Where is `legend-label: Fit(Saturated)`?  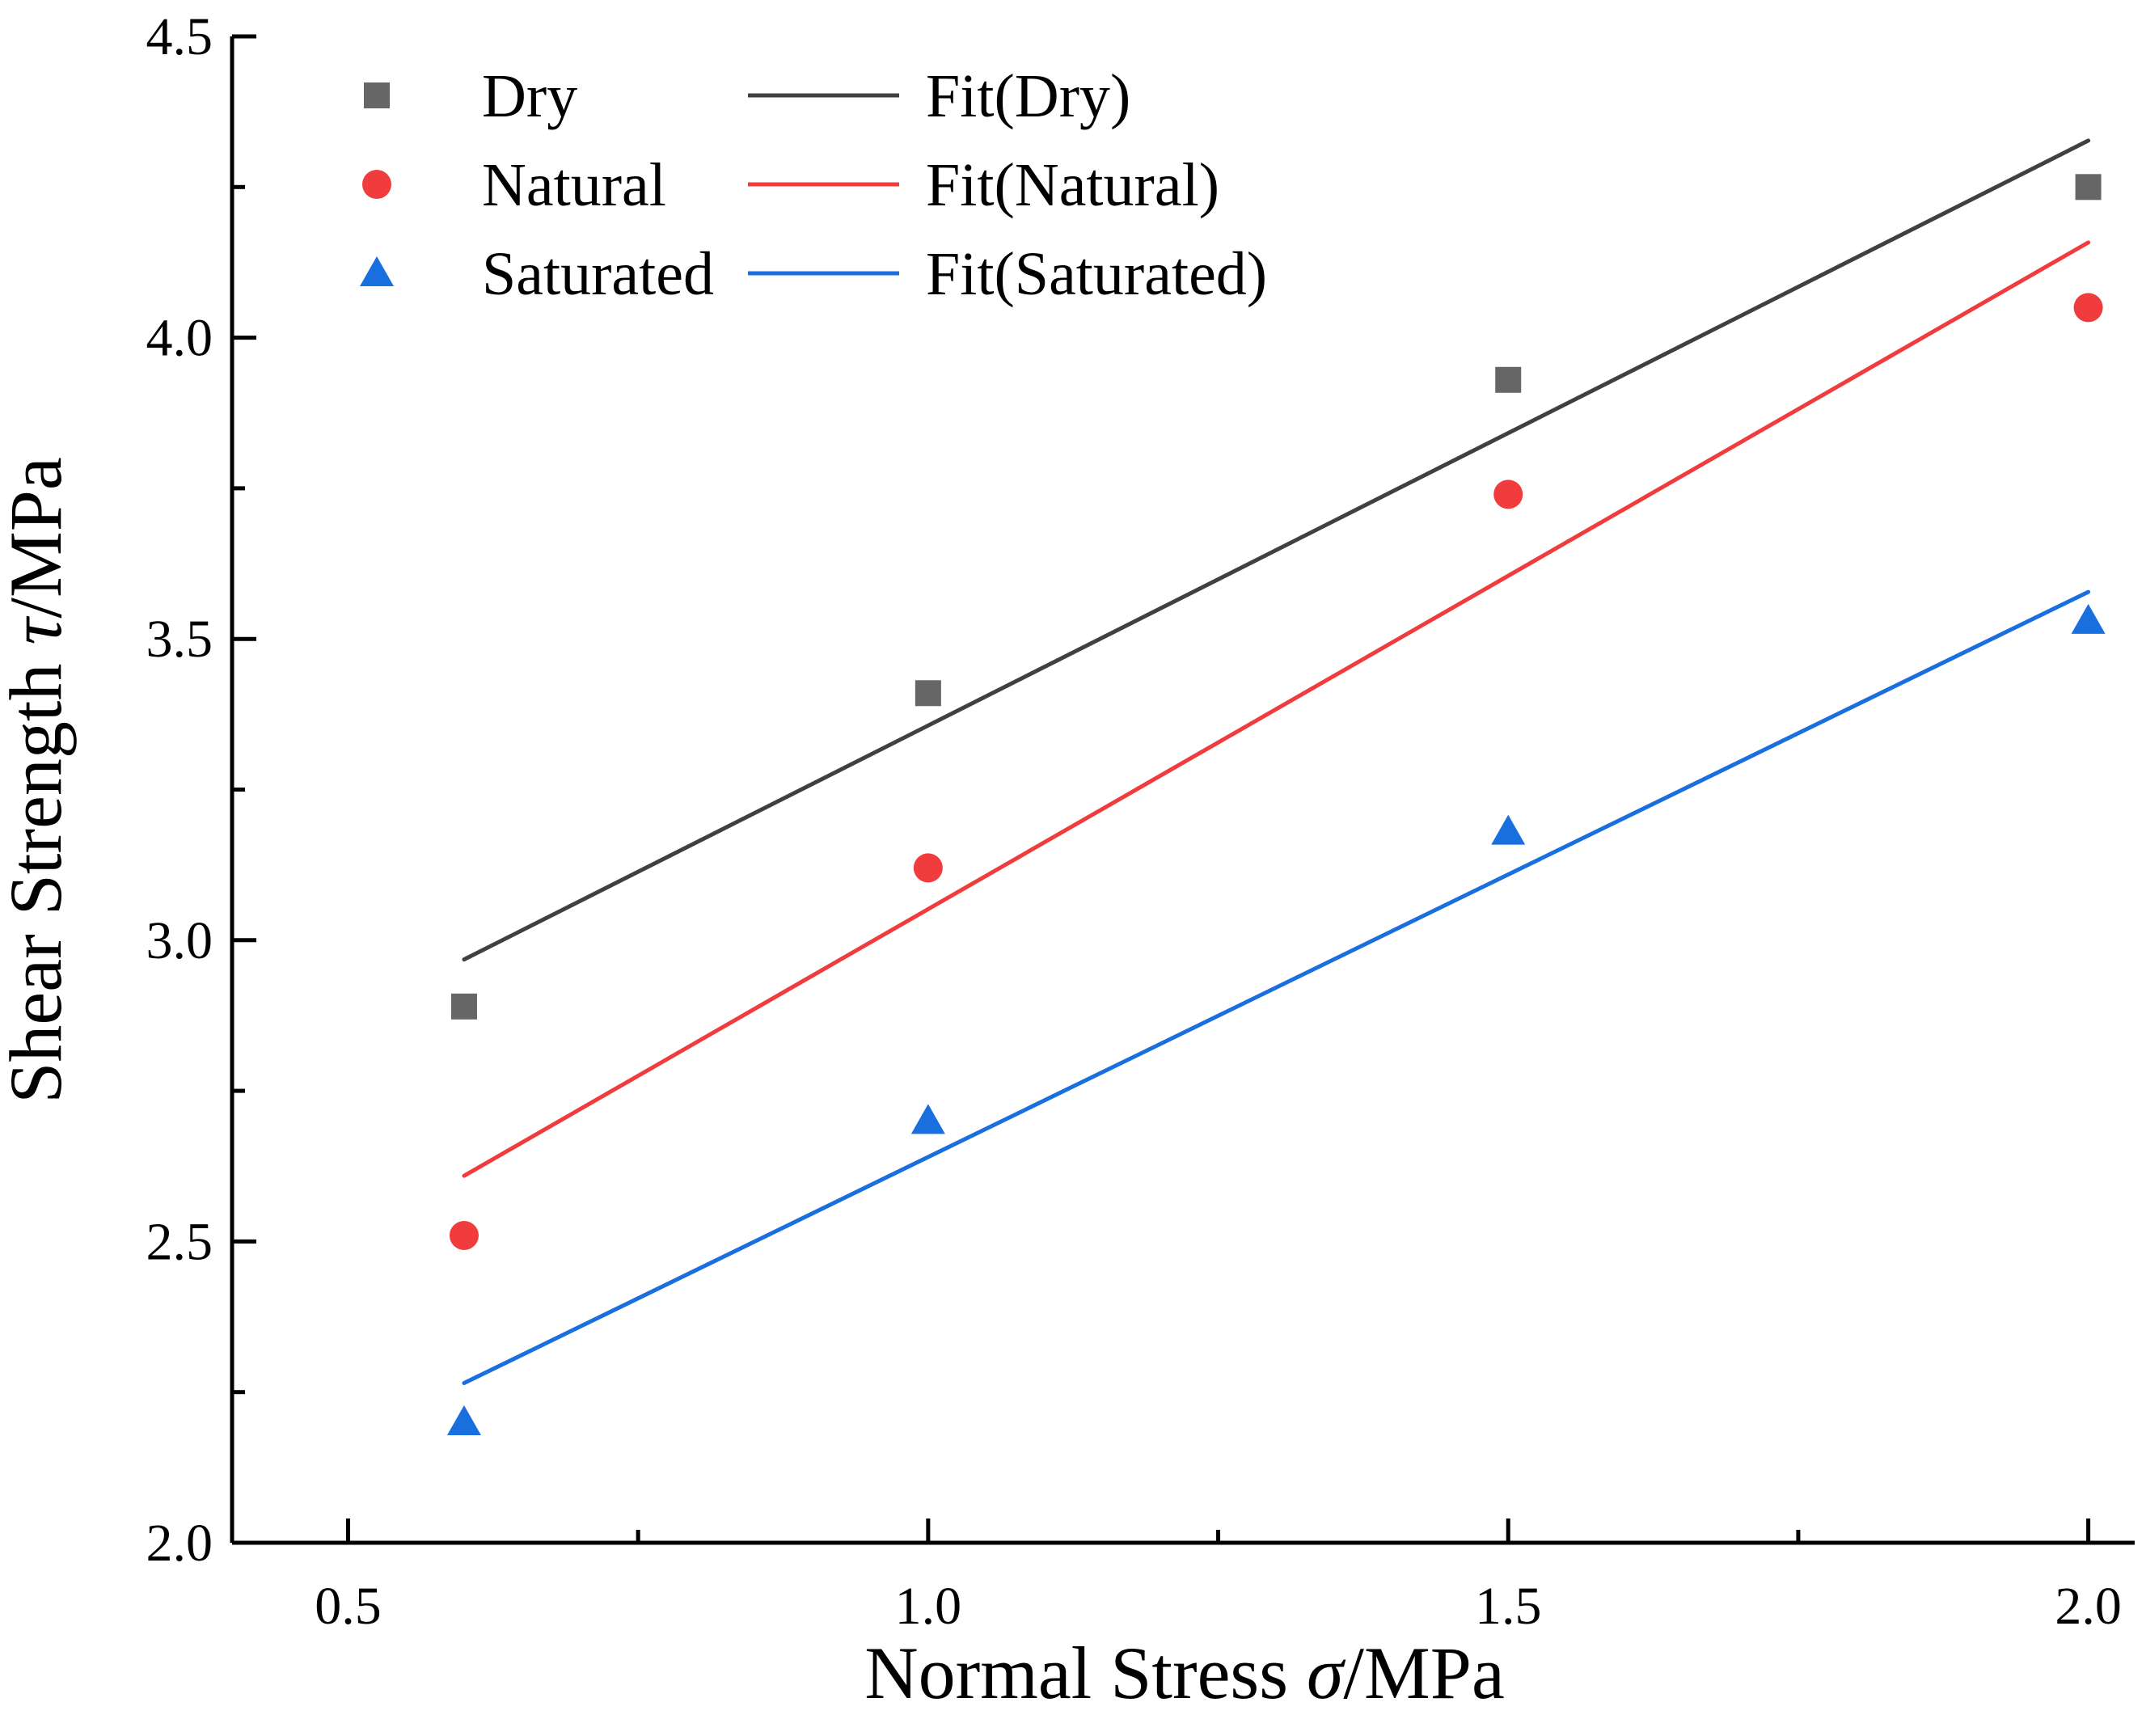
legend-label: Fit(Saturated) is located at coordinates (1096, 274).